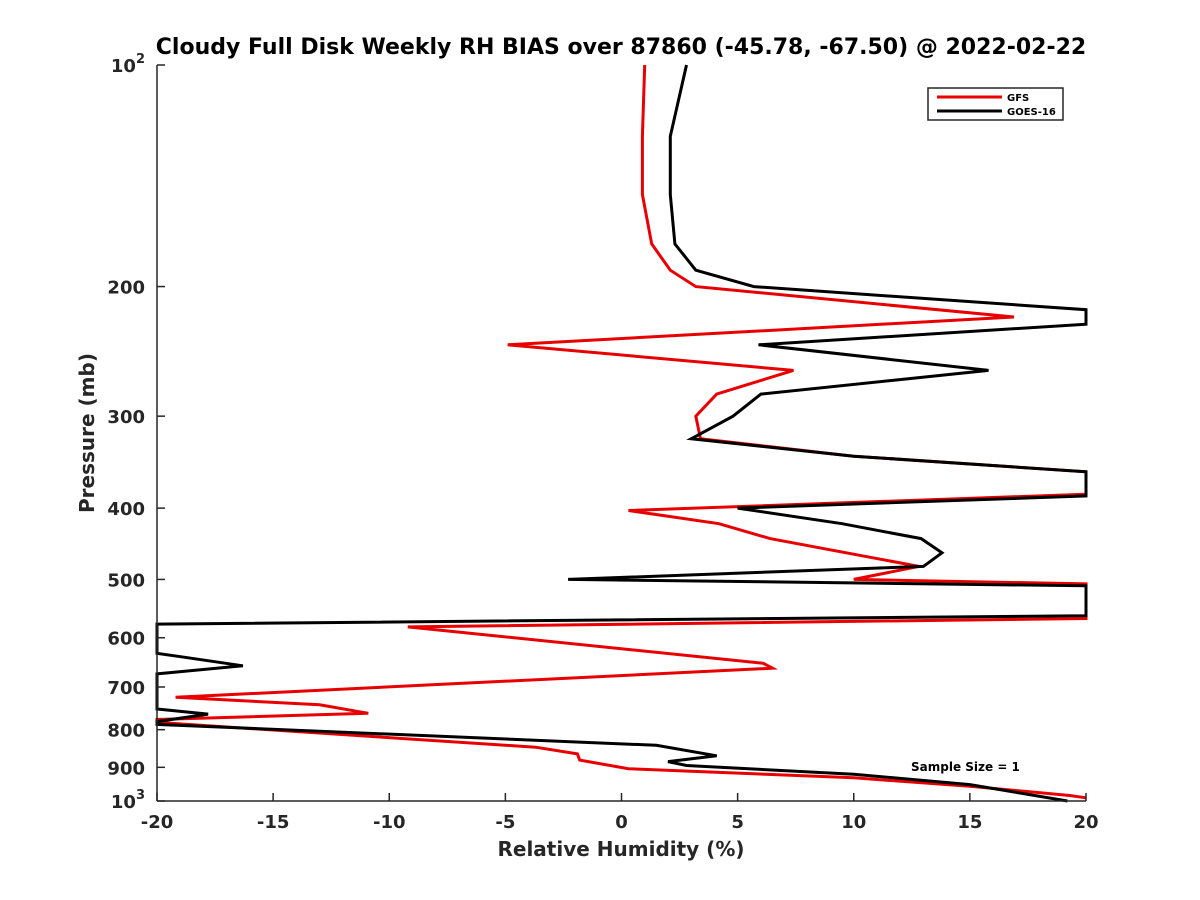 The width and height of the screenshot is (1200, 900). What do you see at coordinates (1018, 98) in the screenshot?
I see `legend-label-gfs: GFS` at bounding box center [1018, 98].